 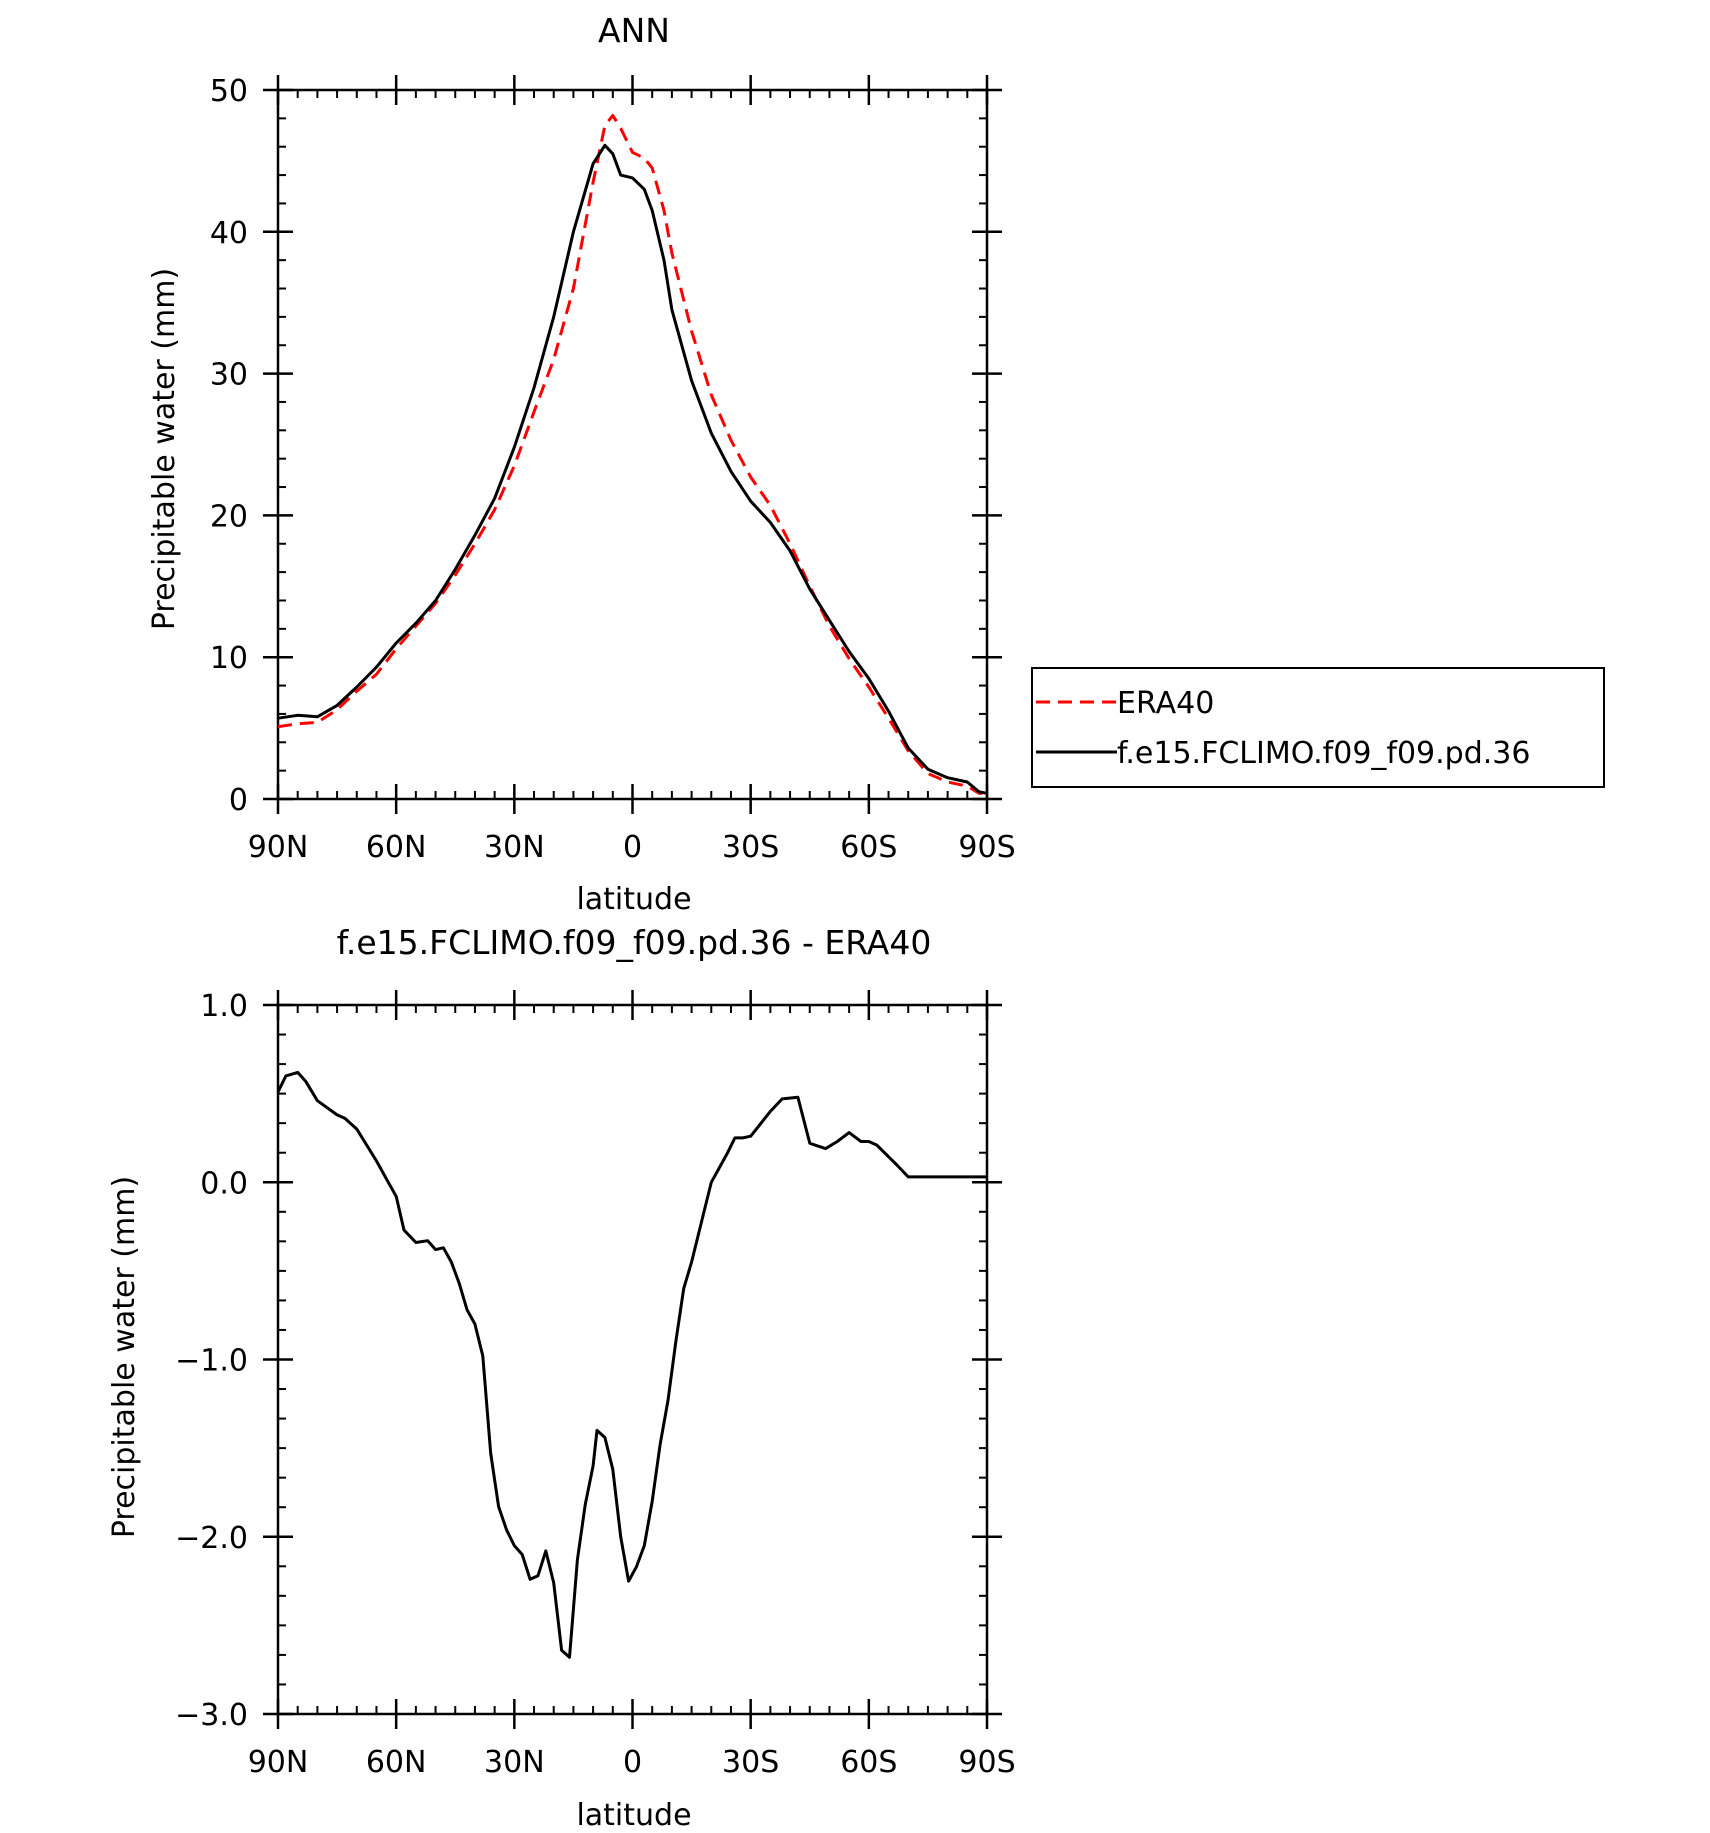 What do you see at coordinates (634, 30) in the screenshot?
I see `top-chart-title: ANN` at bounding box center [634, 30].